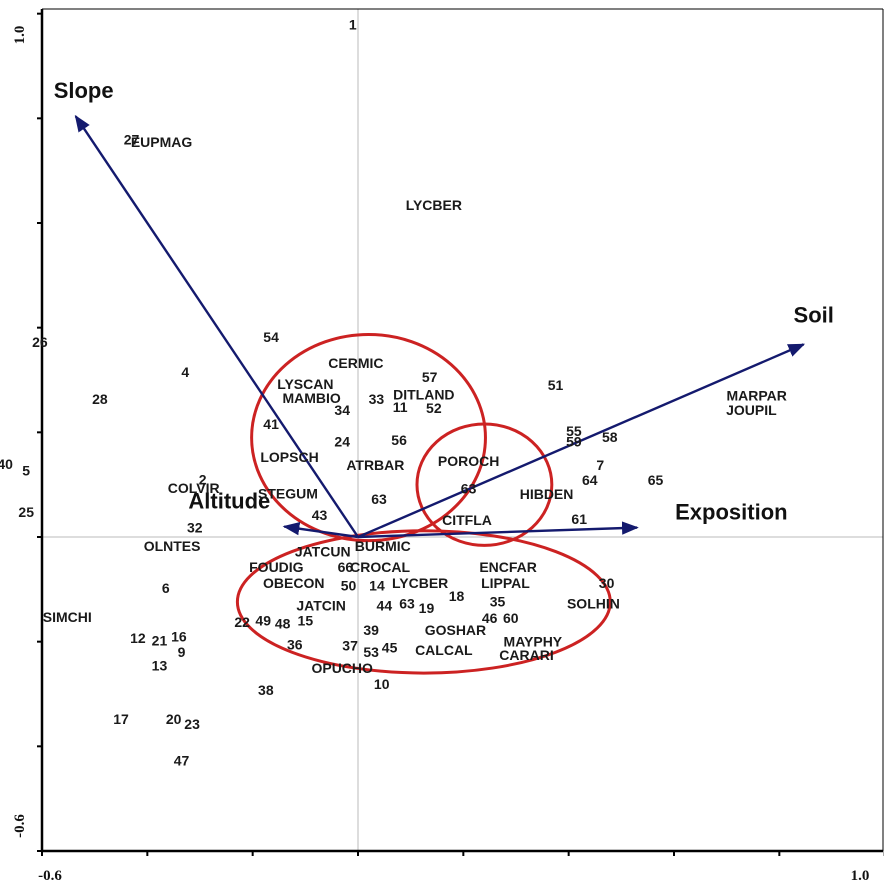 The width and height of the screenshot is (884, 888). I want to click on species-label: JOUPIL, so click(751, 410).